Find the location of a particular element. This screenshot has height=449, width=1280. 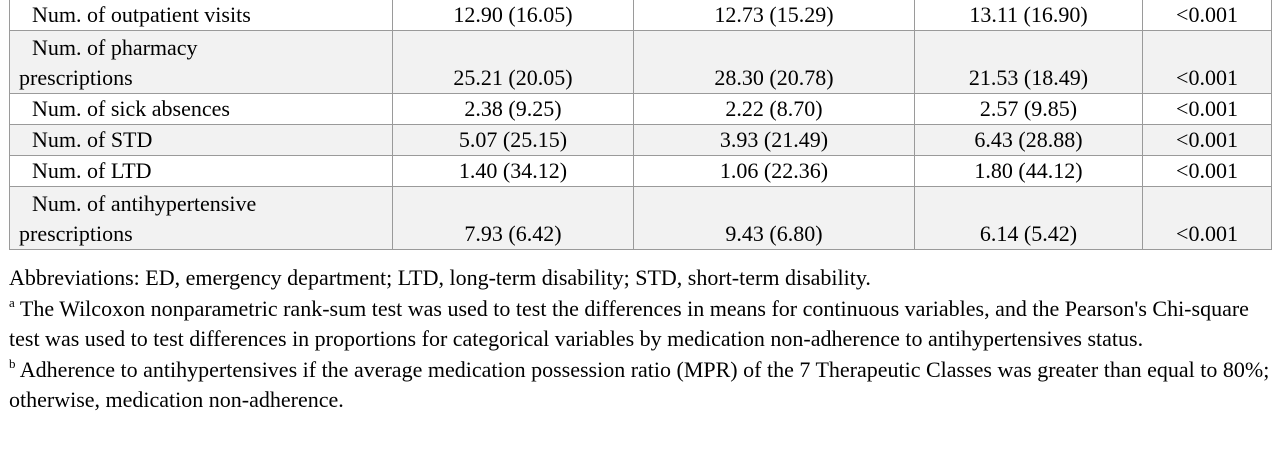

adherent-value: 12.73 (15.29) is located at coordinates (774, 15).